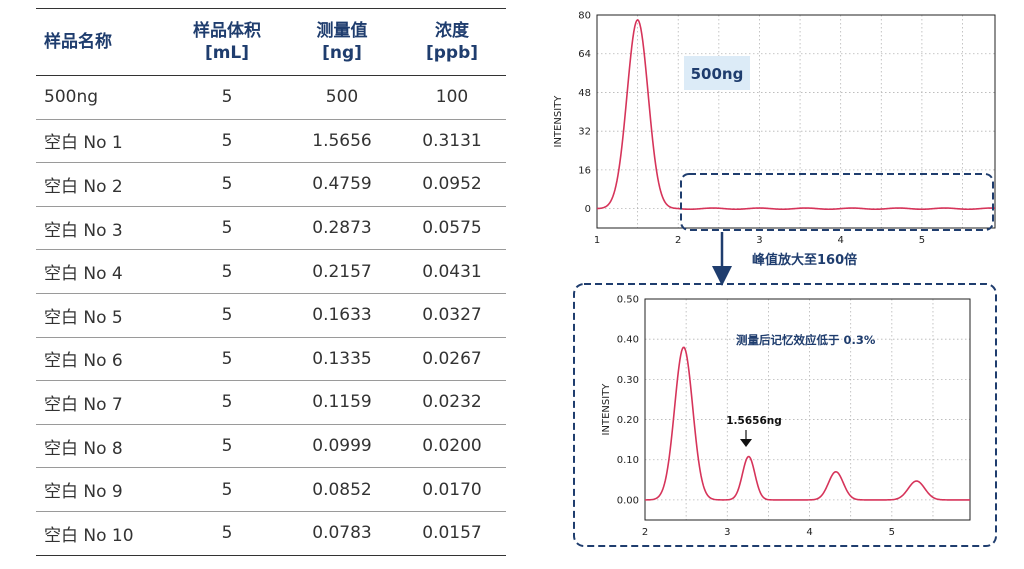 The width and height of the screenshot is (1024, 569). I want to click on table-row: 空白 No 2 5 0.4759 0.0952, so click(271, 184).